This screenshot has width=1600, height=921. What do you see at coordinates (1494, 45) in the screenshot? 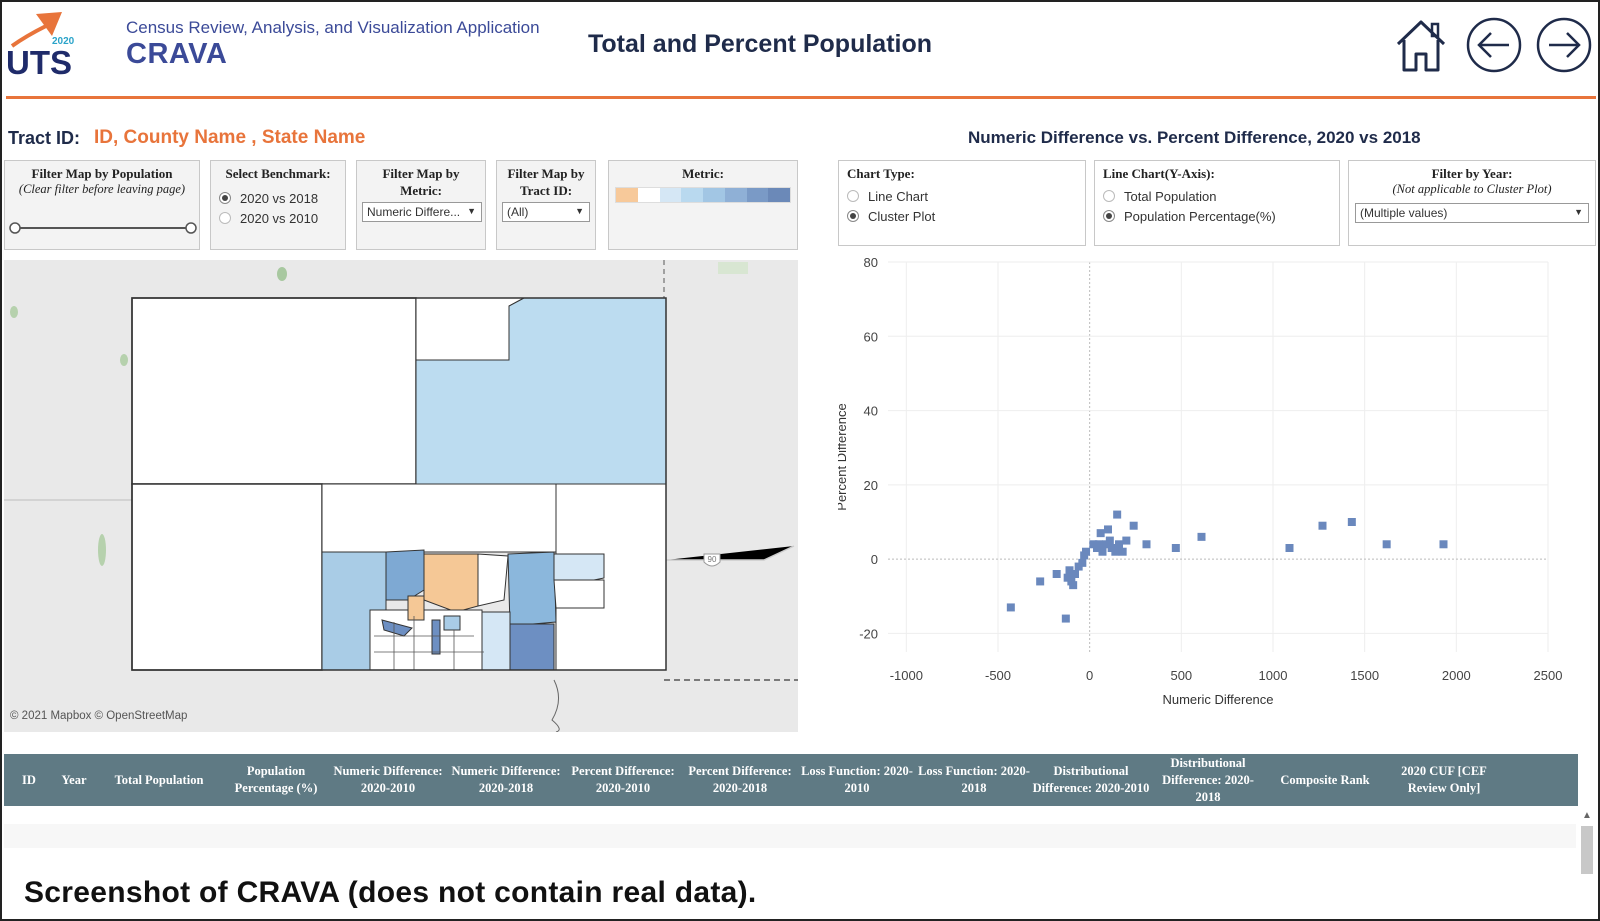
I see `arrow-left-icon` at bounding box center [1494, 45].